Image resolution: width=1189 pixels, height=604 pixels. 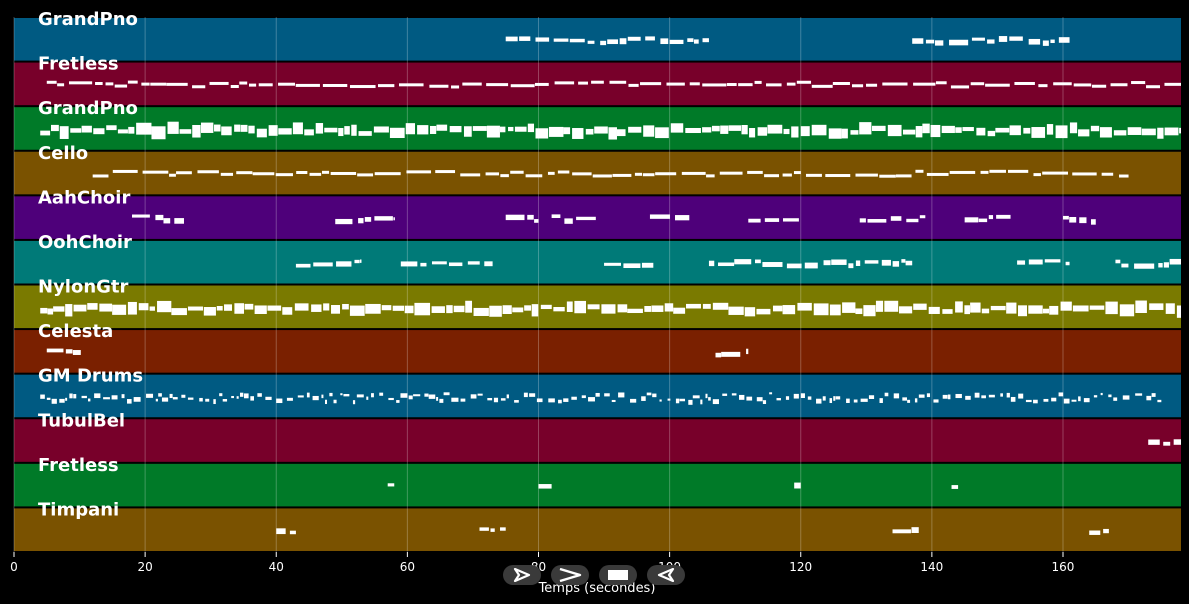 What do you see at coordinates (542, 563) in the screenshot?
I see `x-axis: 020406080100120140160` at bounding box center [542, 563].